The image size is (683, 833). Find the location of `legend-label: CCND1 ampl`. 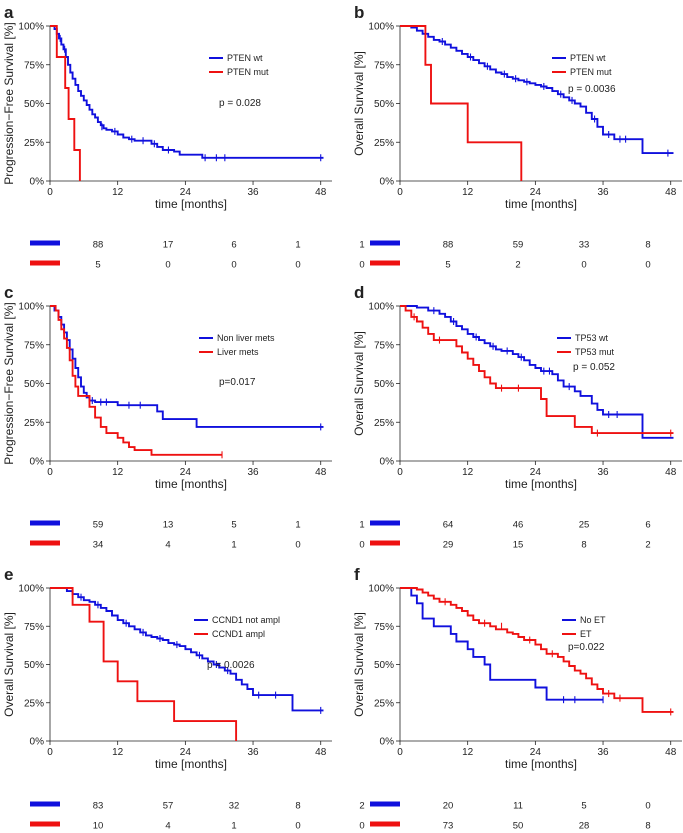

legend-label: CCND1 ampl is located at coordinates (238, 634).